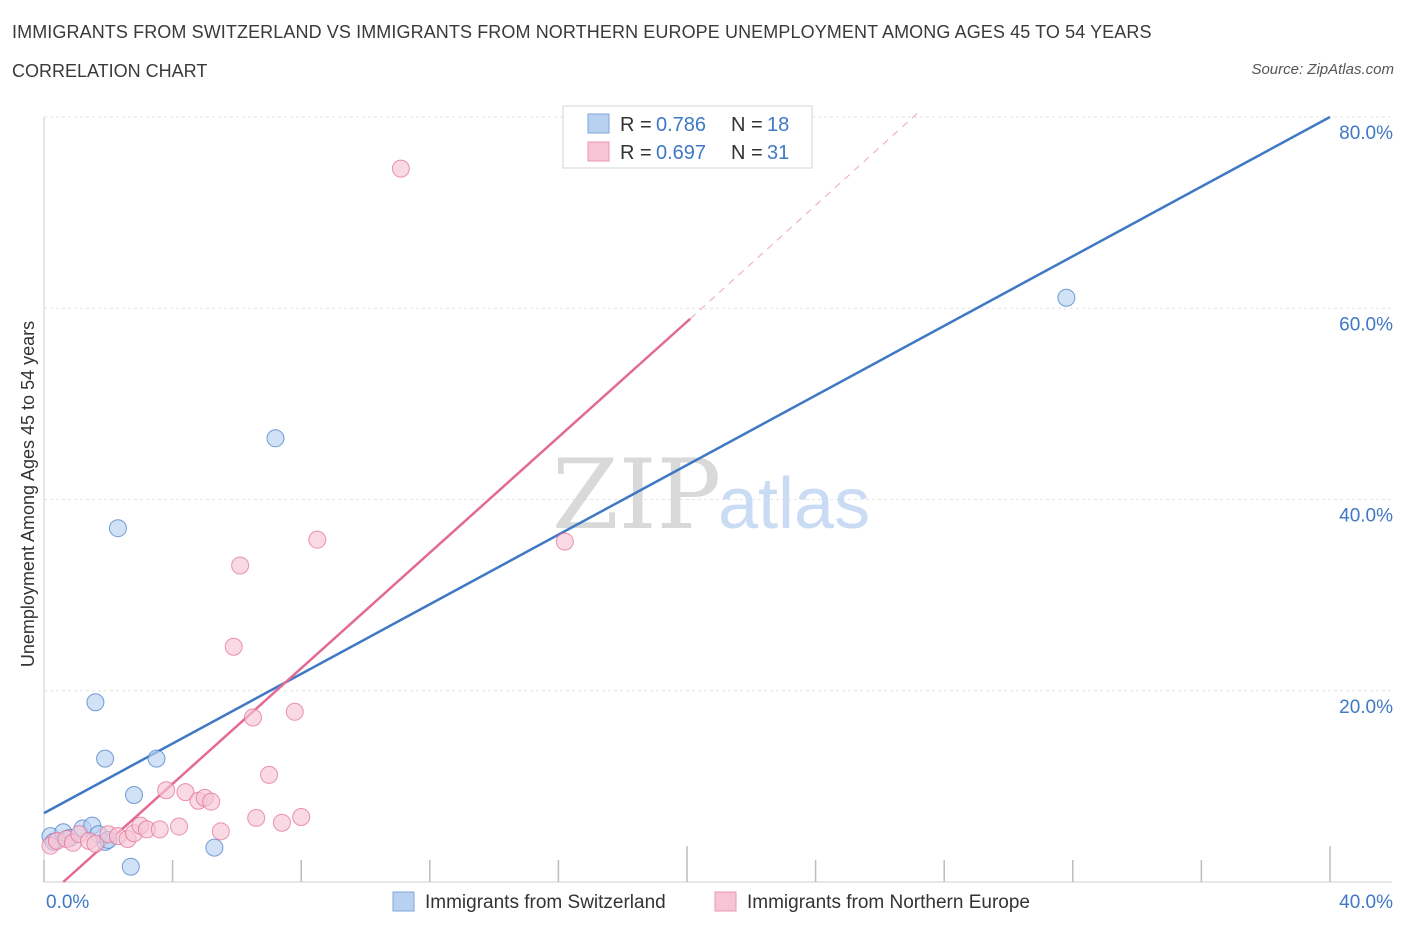  I want to click on legend-n-value-2: 31, so click(778, 153).